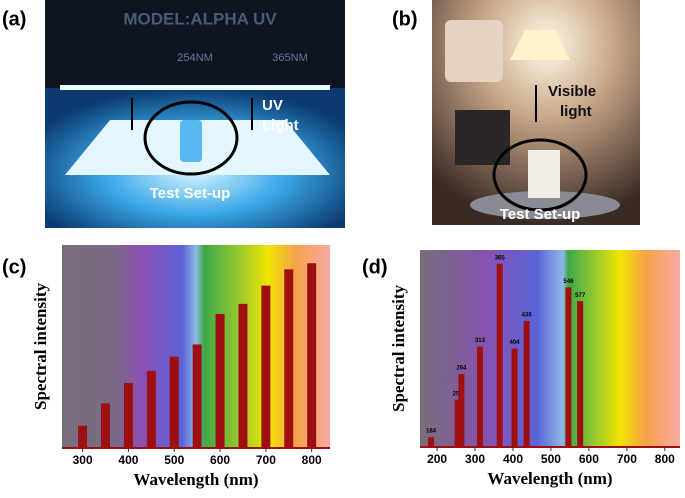  I want to click on label: Light, so click(280, 125).